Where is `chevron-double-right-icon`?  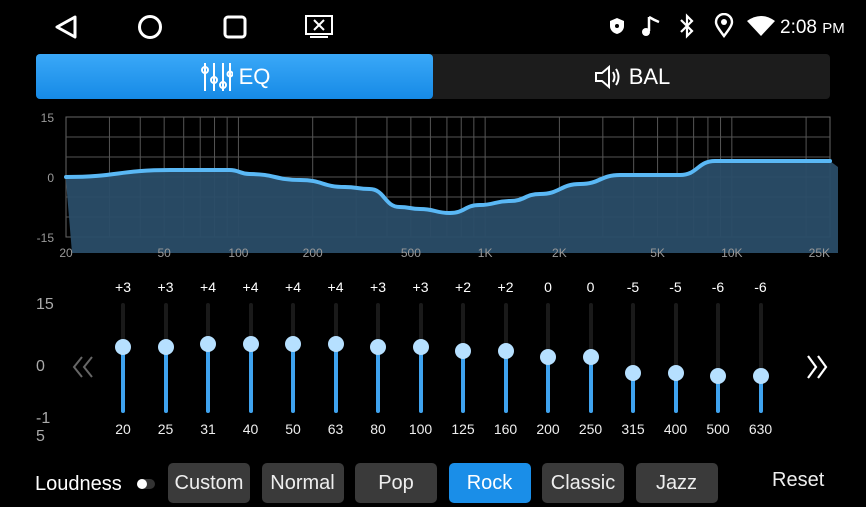
chevron-double-right-icon is located at coordinates (818, 367).